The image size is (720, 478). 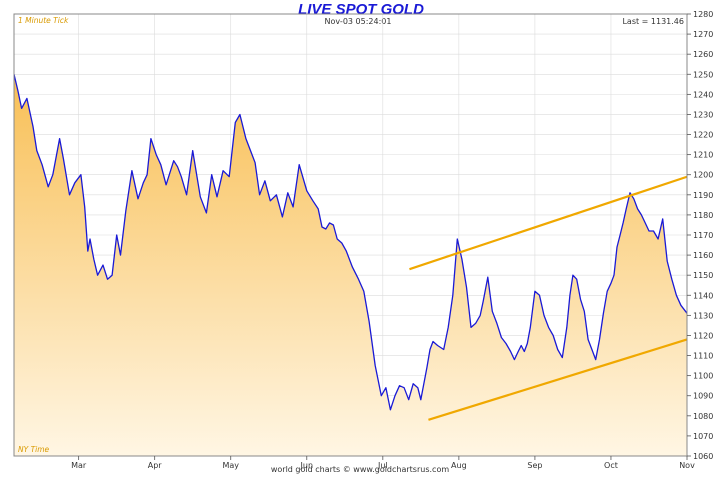 I want to click on y-tick-label: 1130, so click(x=703, y=315).